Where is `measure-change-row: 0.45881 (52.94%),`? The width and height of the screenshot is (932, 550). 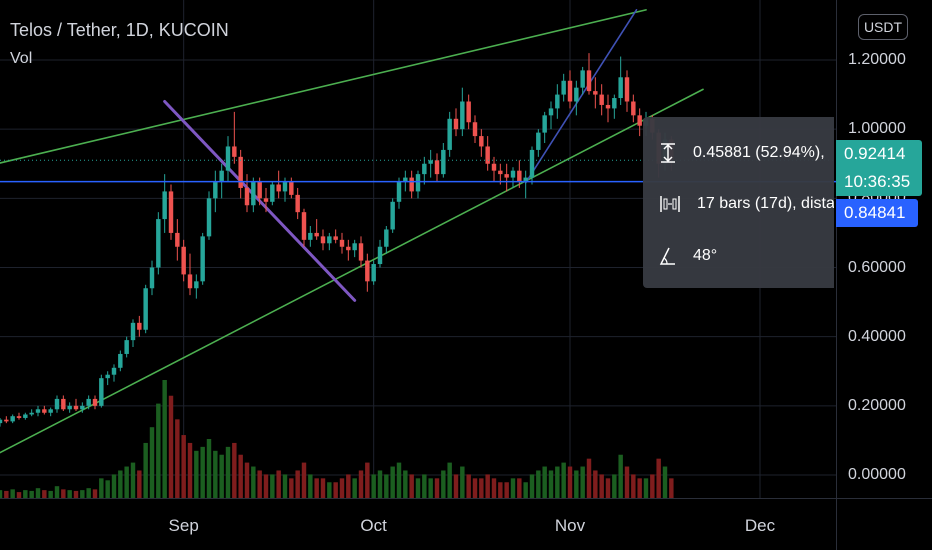
measure-change-row: 0.45881 (52.94%), is located at coordinates (742, 153).